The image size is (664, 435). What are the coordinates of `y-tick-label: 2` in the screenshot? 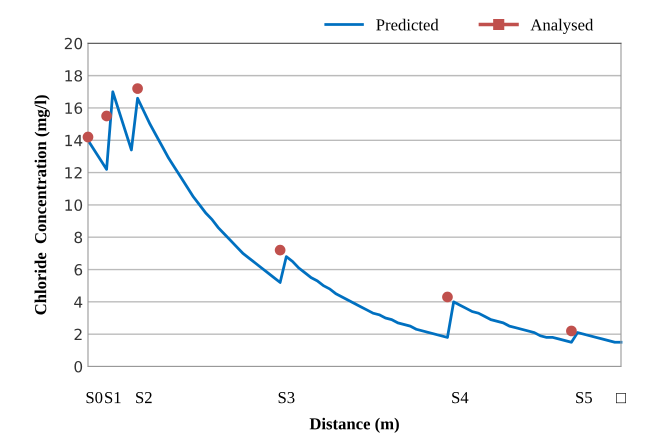 It's located at (78, 334).